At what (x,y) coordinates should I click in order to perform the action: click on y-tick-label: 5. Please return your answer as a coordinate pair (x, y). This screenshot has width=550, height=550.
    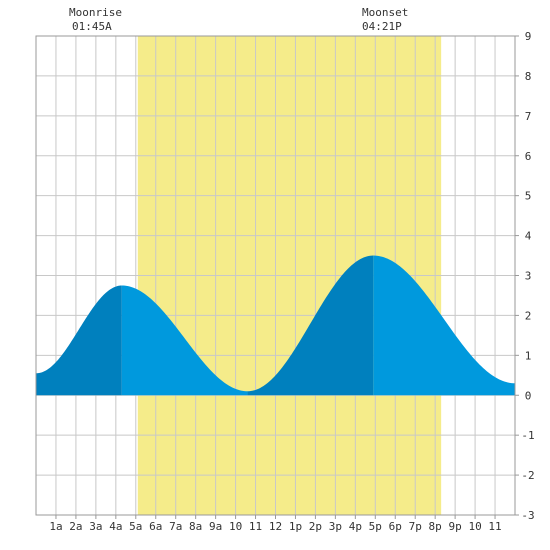
    Looking at the image, I should click on (528, 196).